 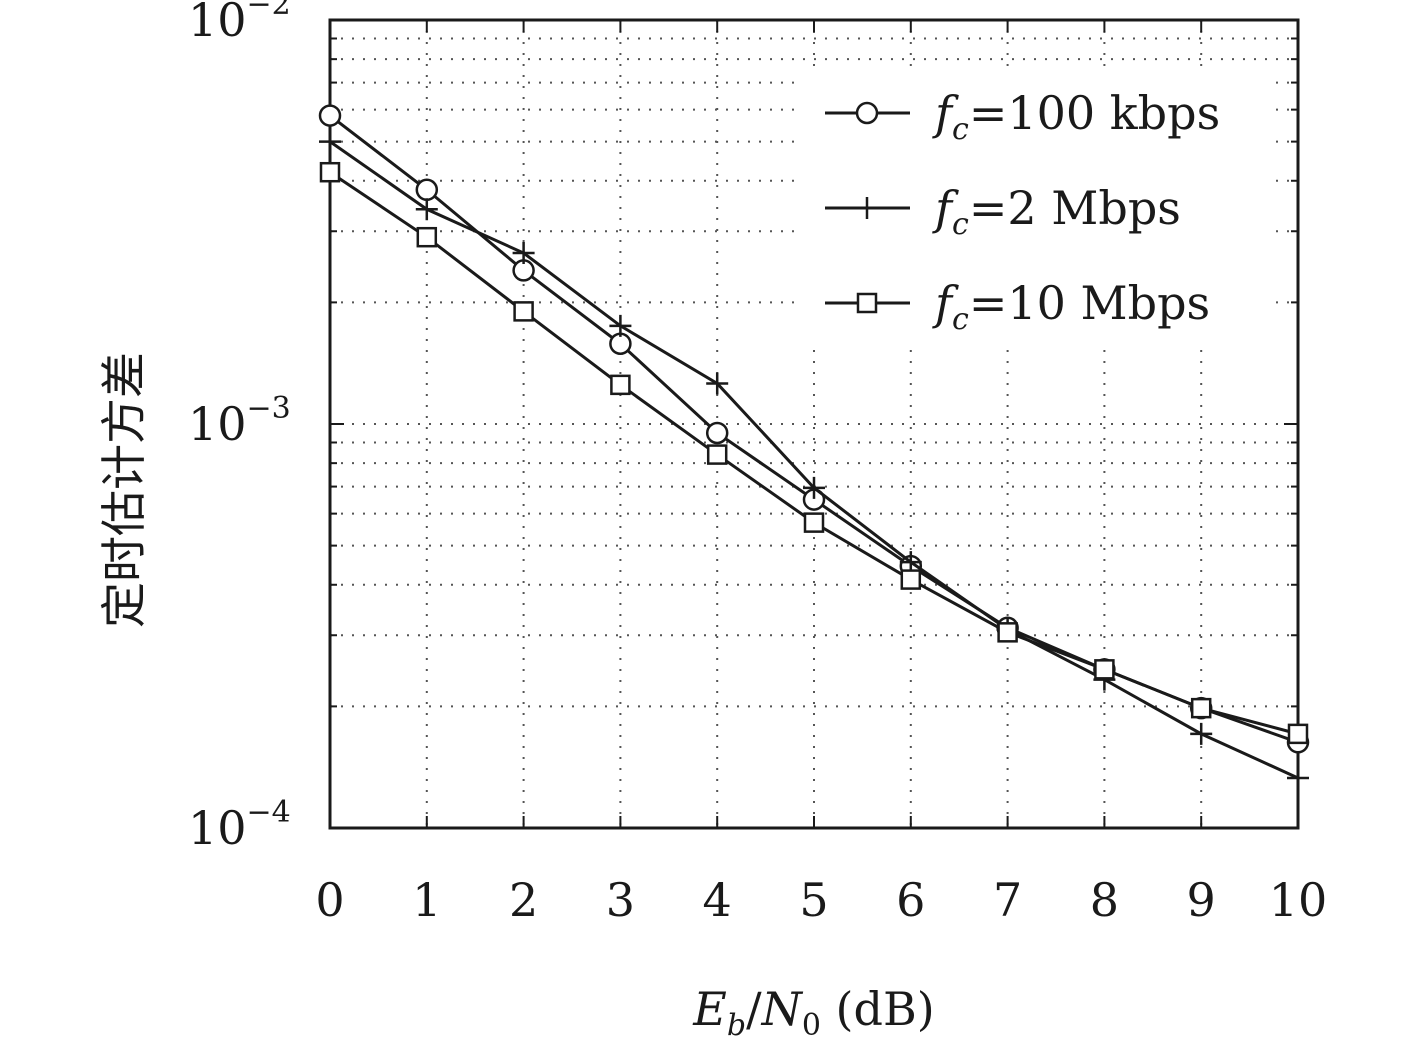 I want to click on x-tick-label: 10, so click(x=1298, y=900).